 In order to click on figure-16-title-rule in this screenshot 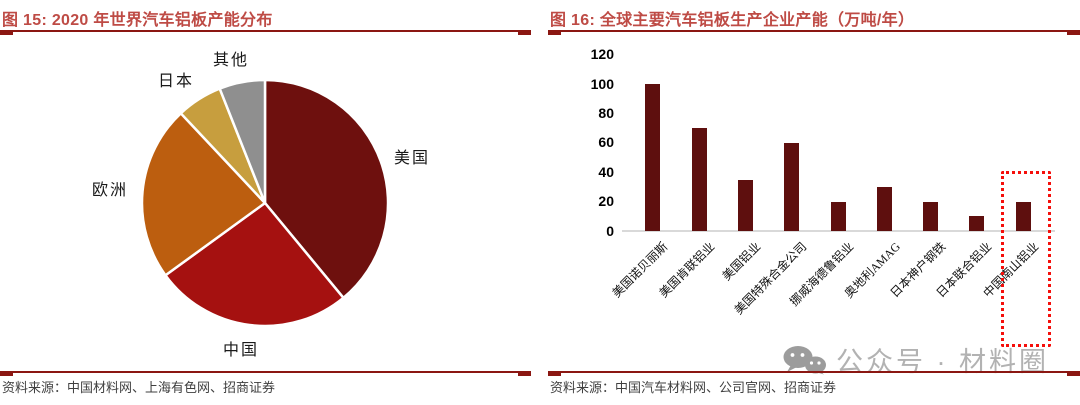, I will do `click(814, 32)`.